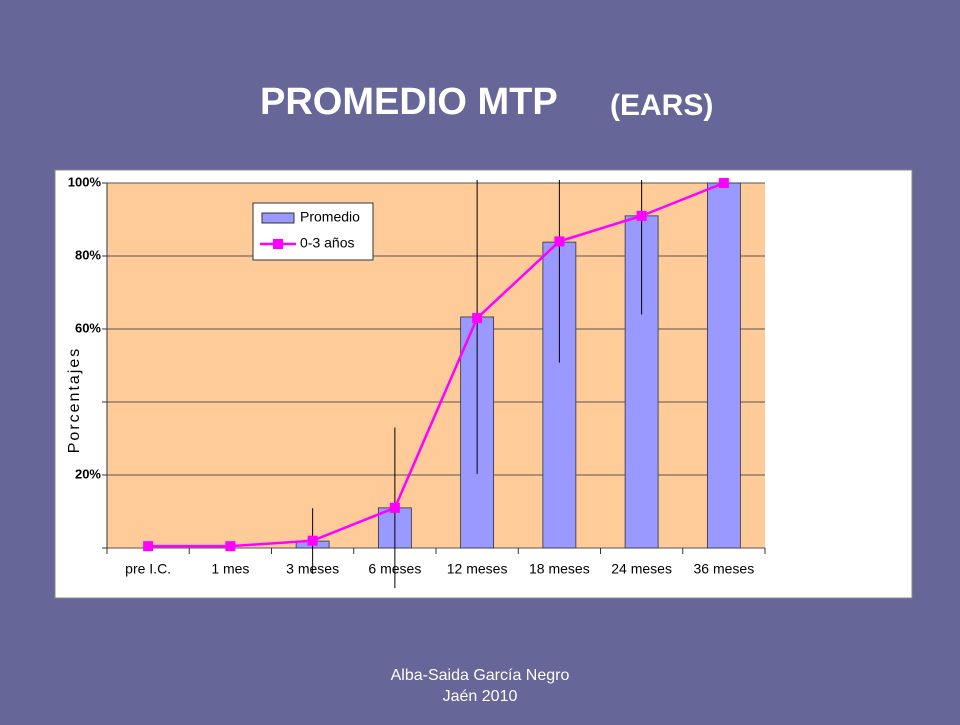  What do you see at coordinates (74, 400) in the screenshot?
I see `y-axis-label: Porcentajes` at bounding box center [74, 400].